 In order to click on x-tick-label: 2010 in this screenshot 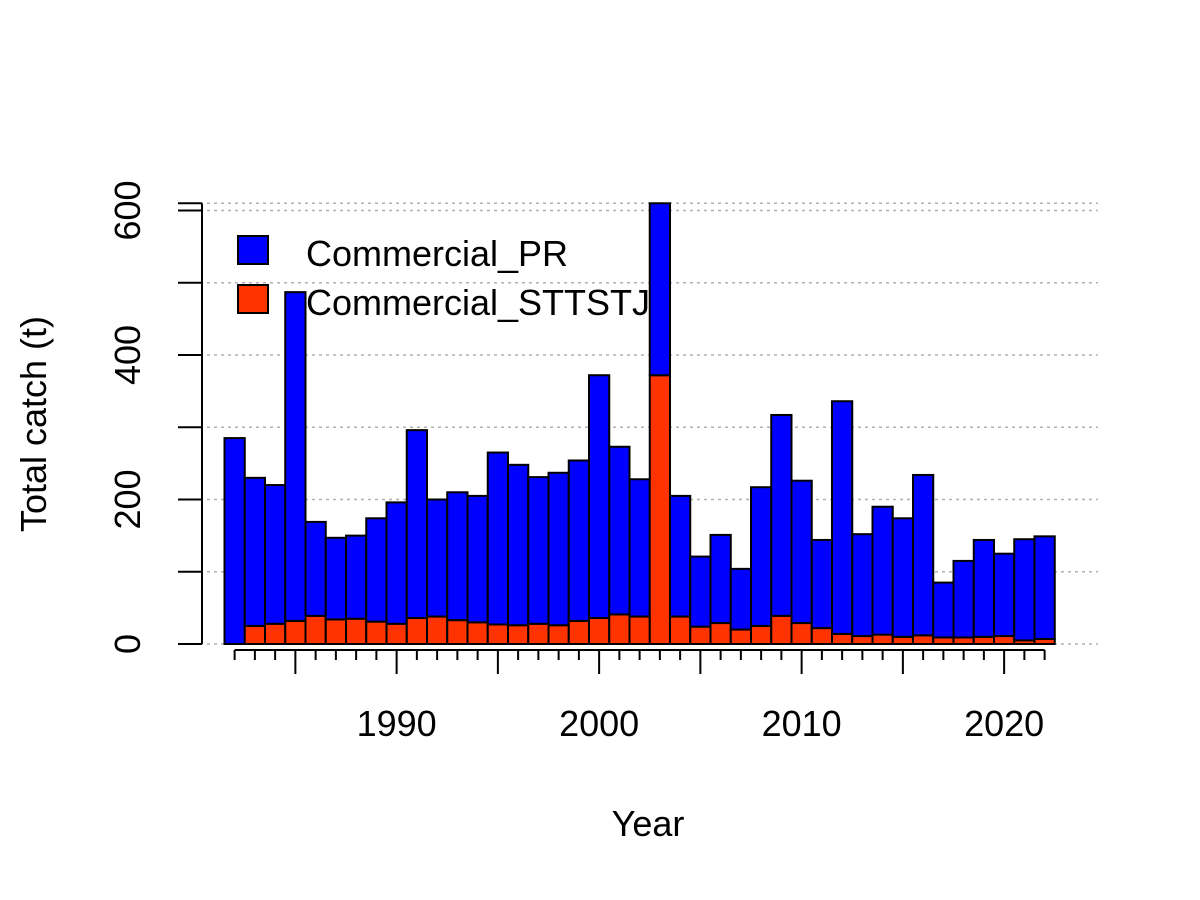, I will do `click(802, 723)`.